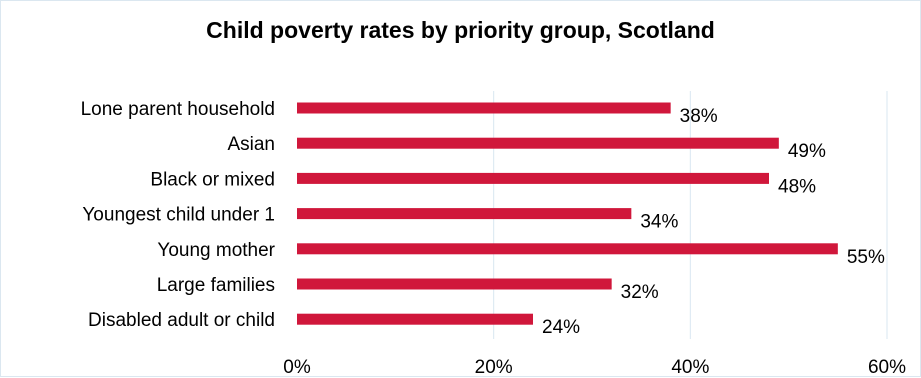 This screenshot has width=921, height=378. What do you see at coordinates (690, 367) in the screenshot?
I see `x-tick-label-40: 40%` at bounding box center [690, 367].